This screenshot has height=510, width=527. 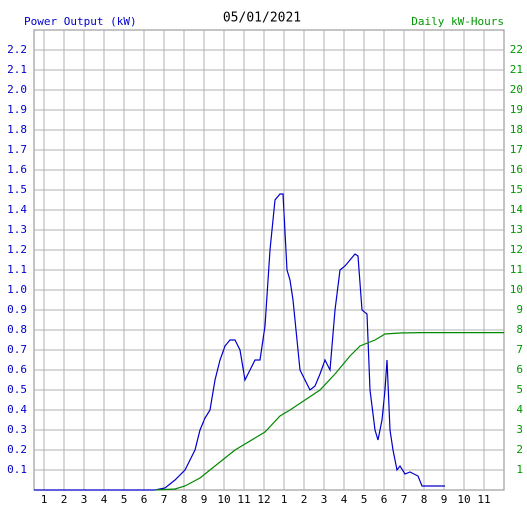 What do you see at coordinates (516, 289) in the screenshot?
I see `y2-tick-label: 10` at bounding box center [516, 289].